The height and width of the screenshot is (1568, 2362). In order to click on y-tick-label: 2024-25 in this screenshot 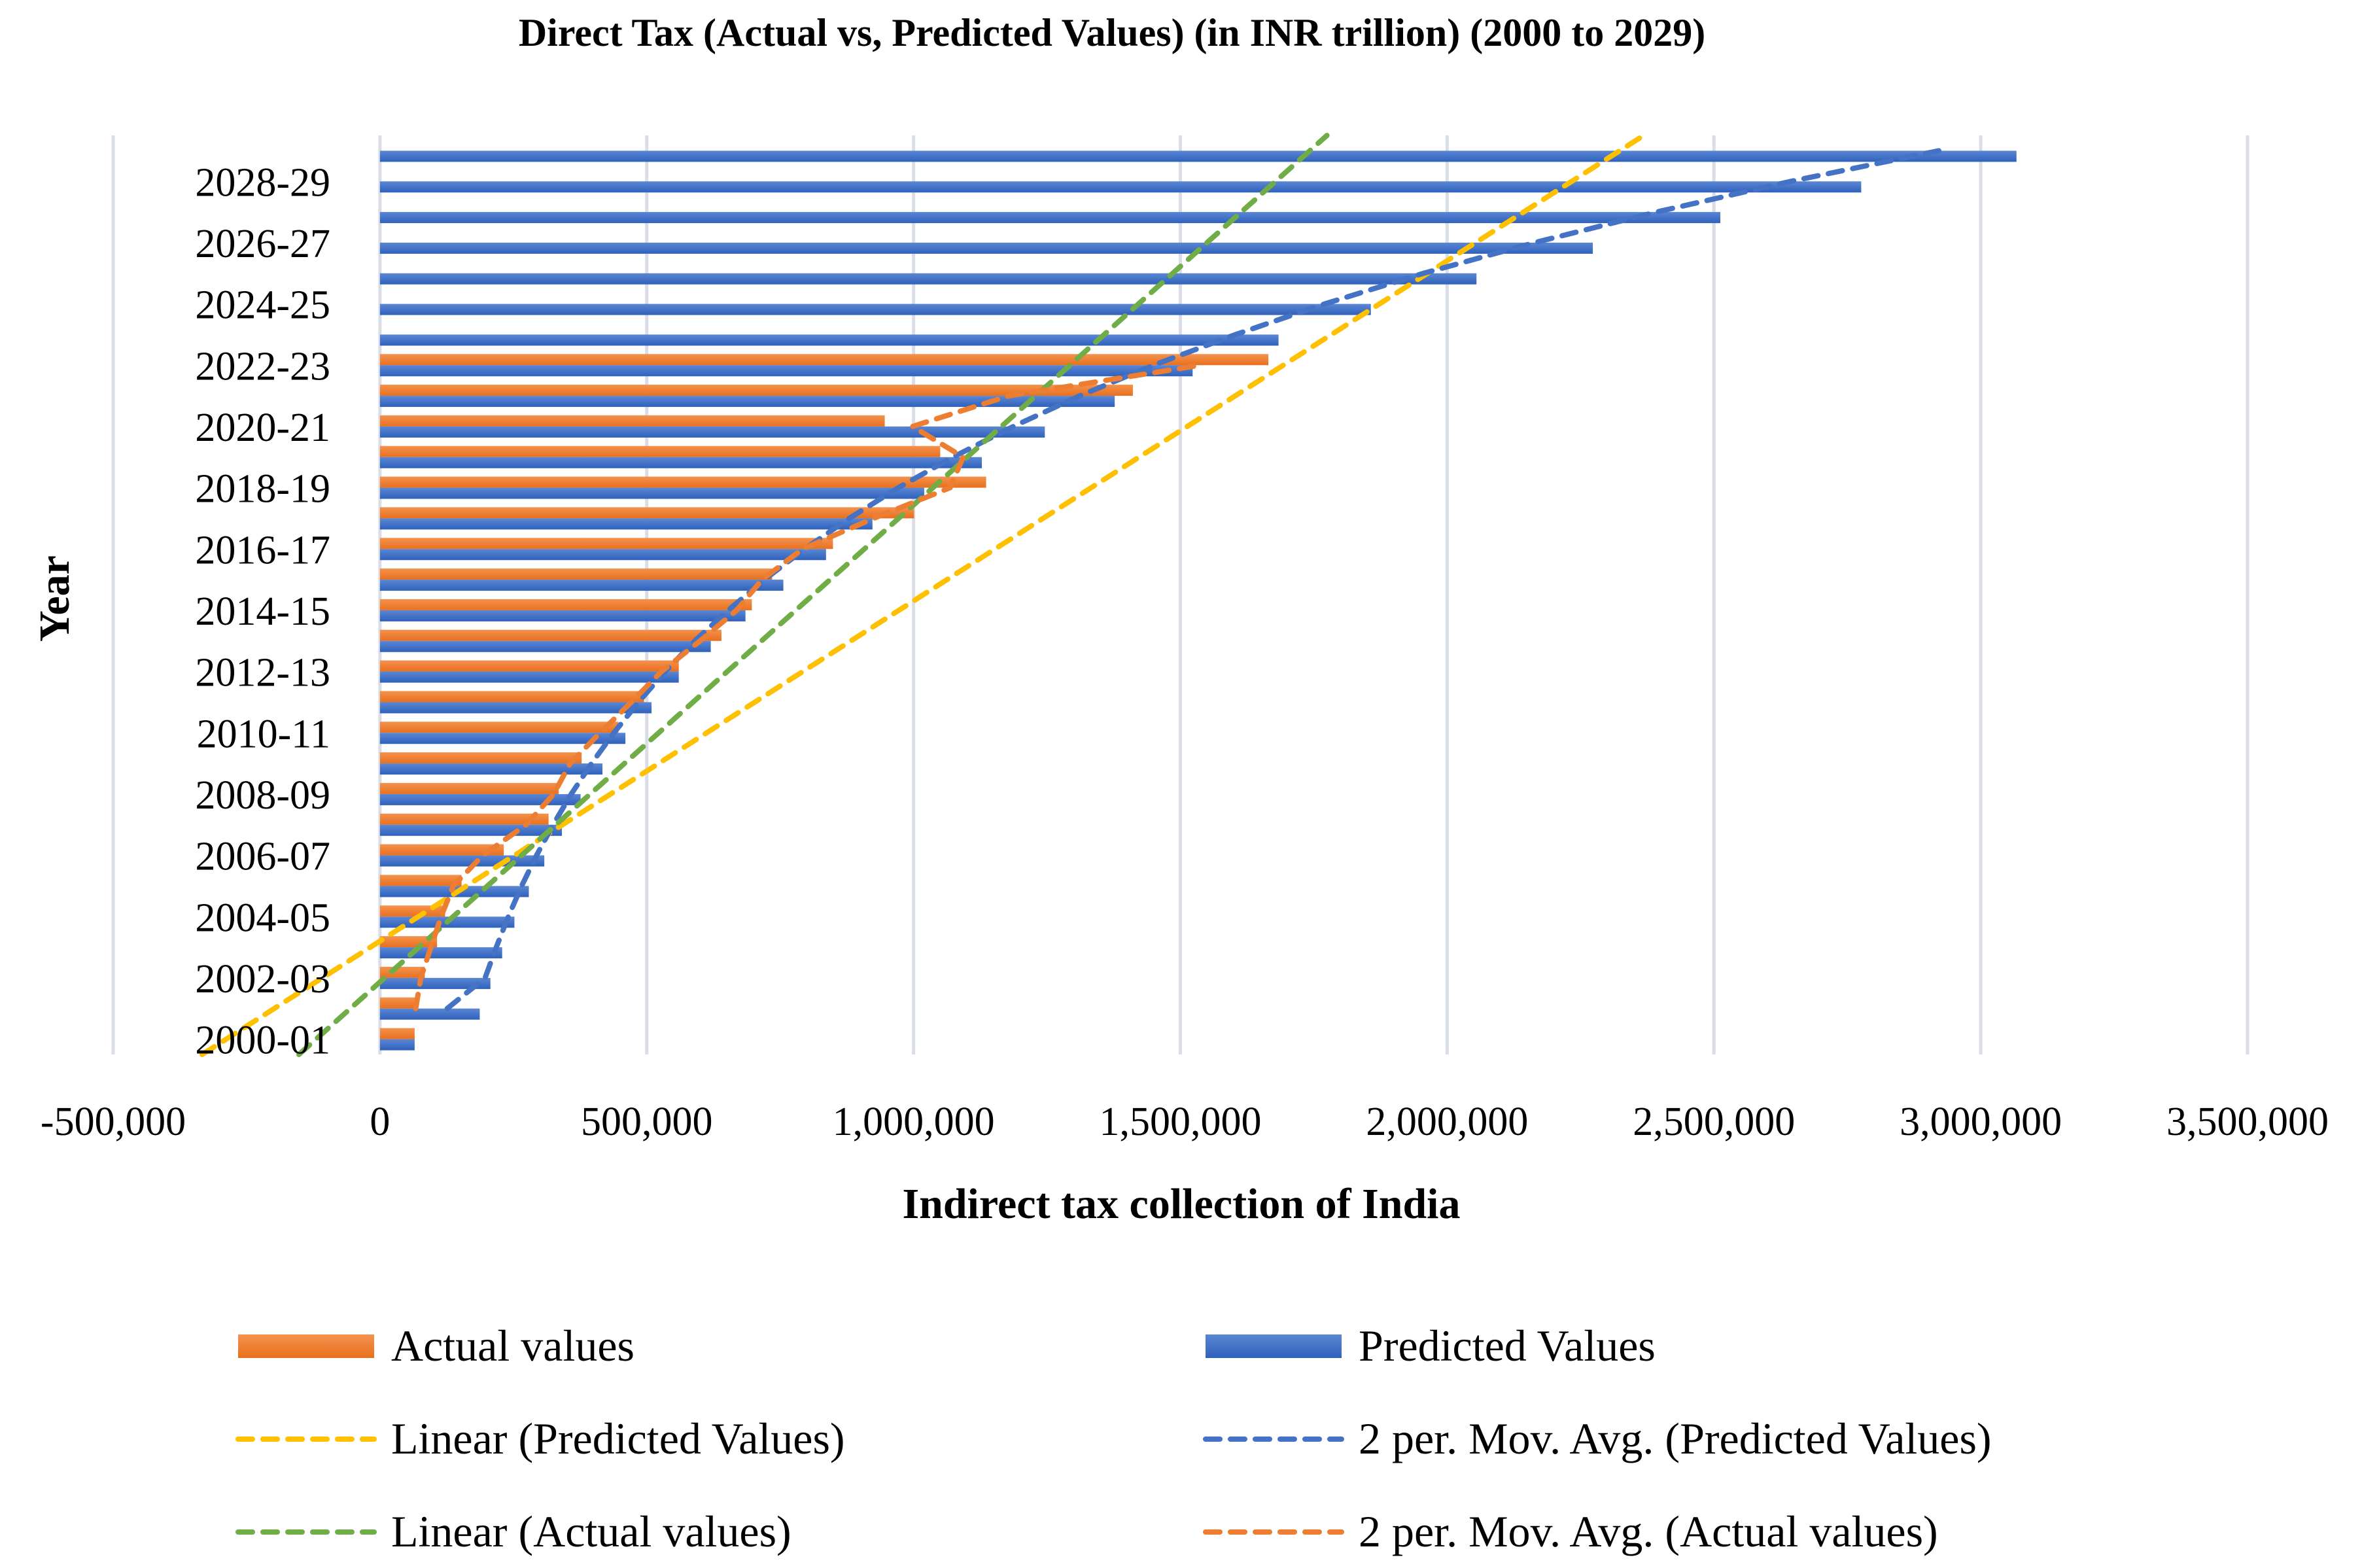, I will do `click(262, 305)`.